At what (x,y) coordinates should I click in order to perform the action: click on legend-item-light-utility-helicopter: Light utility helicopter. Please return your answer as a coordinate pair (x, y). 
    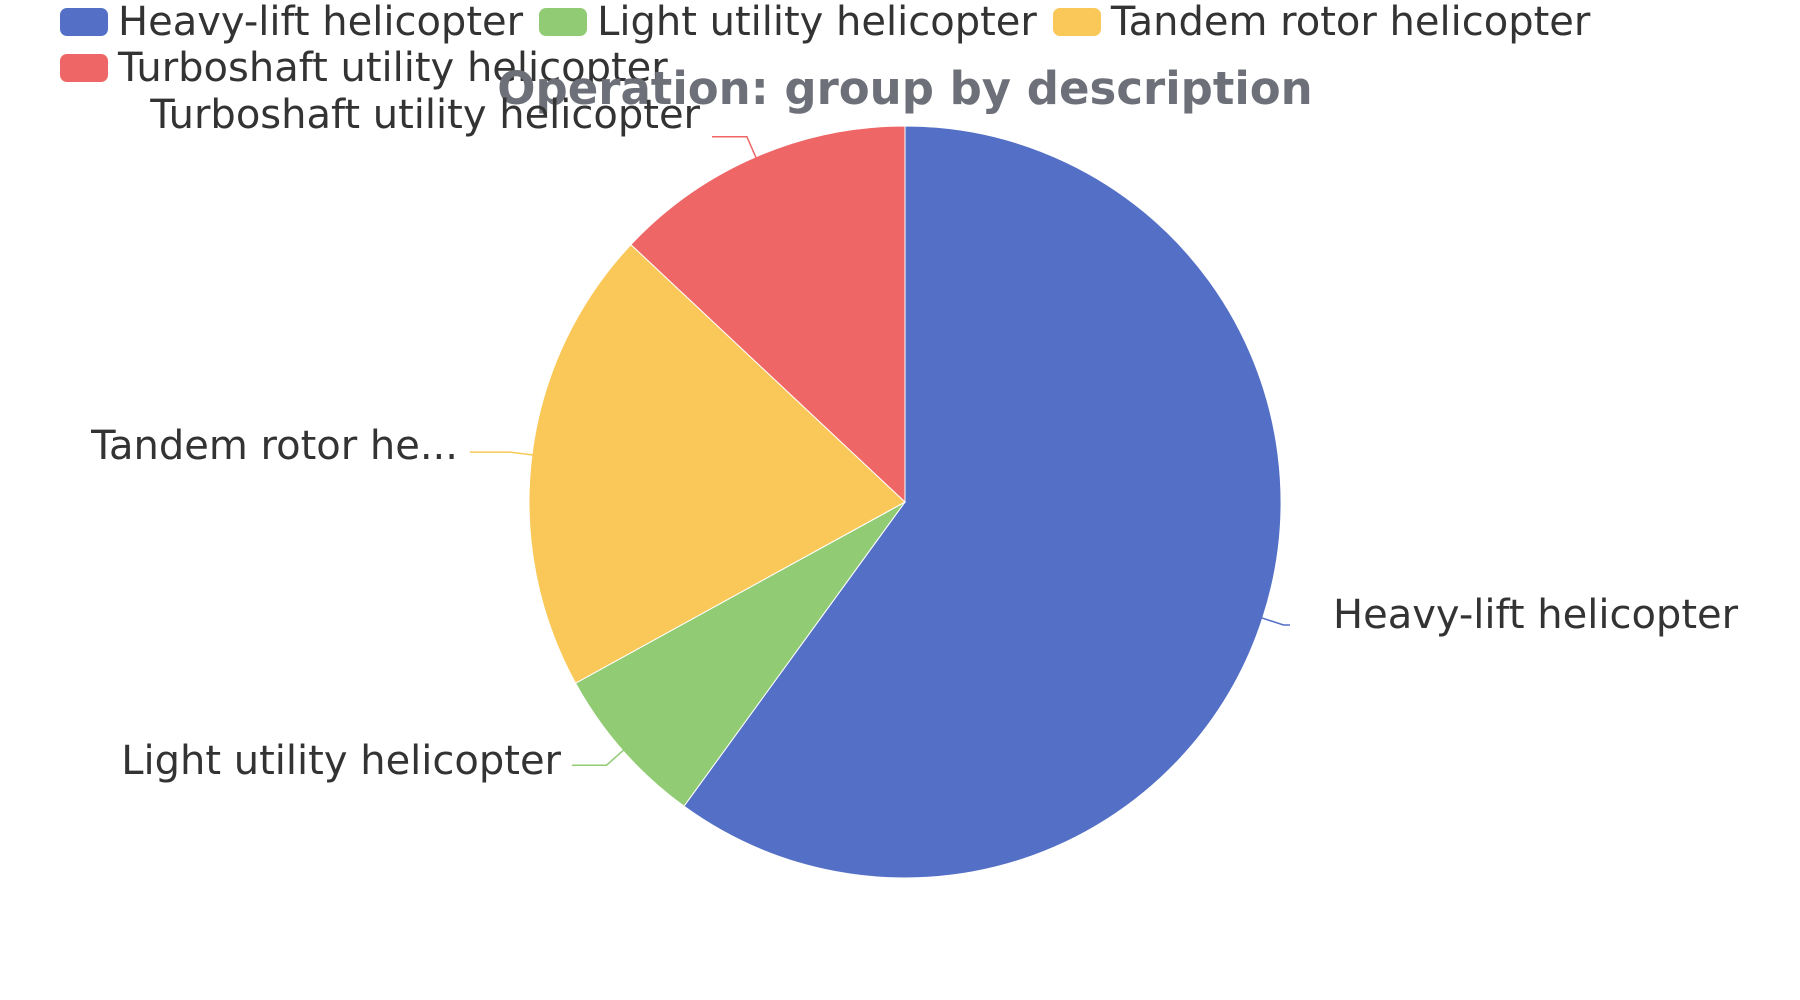
    Looking at the image, I should click on (788, 22).